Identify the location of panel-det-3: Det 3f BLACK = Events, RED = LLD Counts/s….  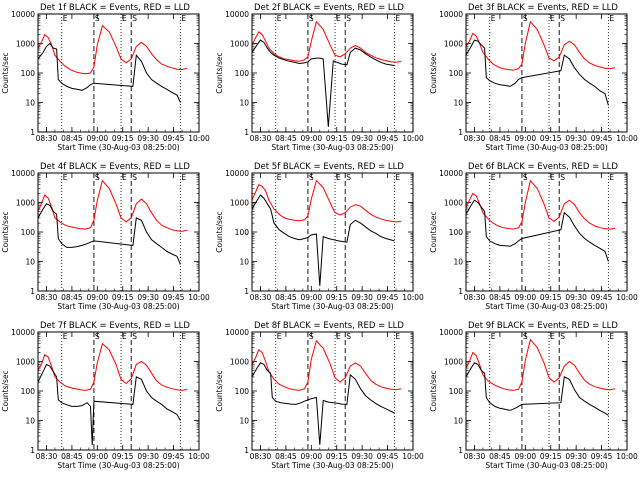
(533, 77).